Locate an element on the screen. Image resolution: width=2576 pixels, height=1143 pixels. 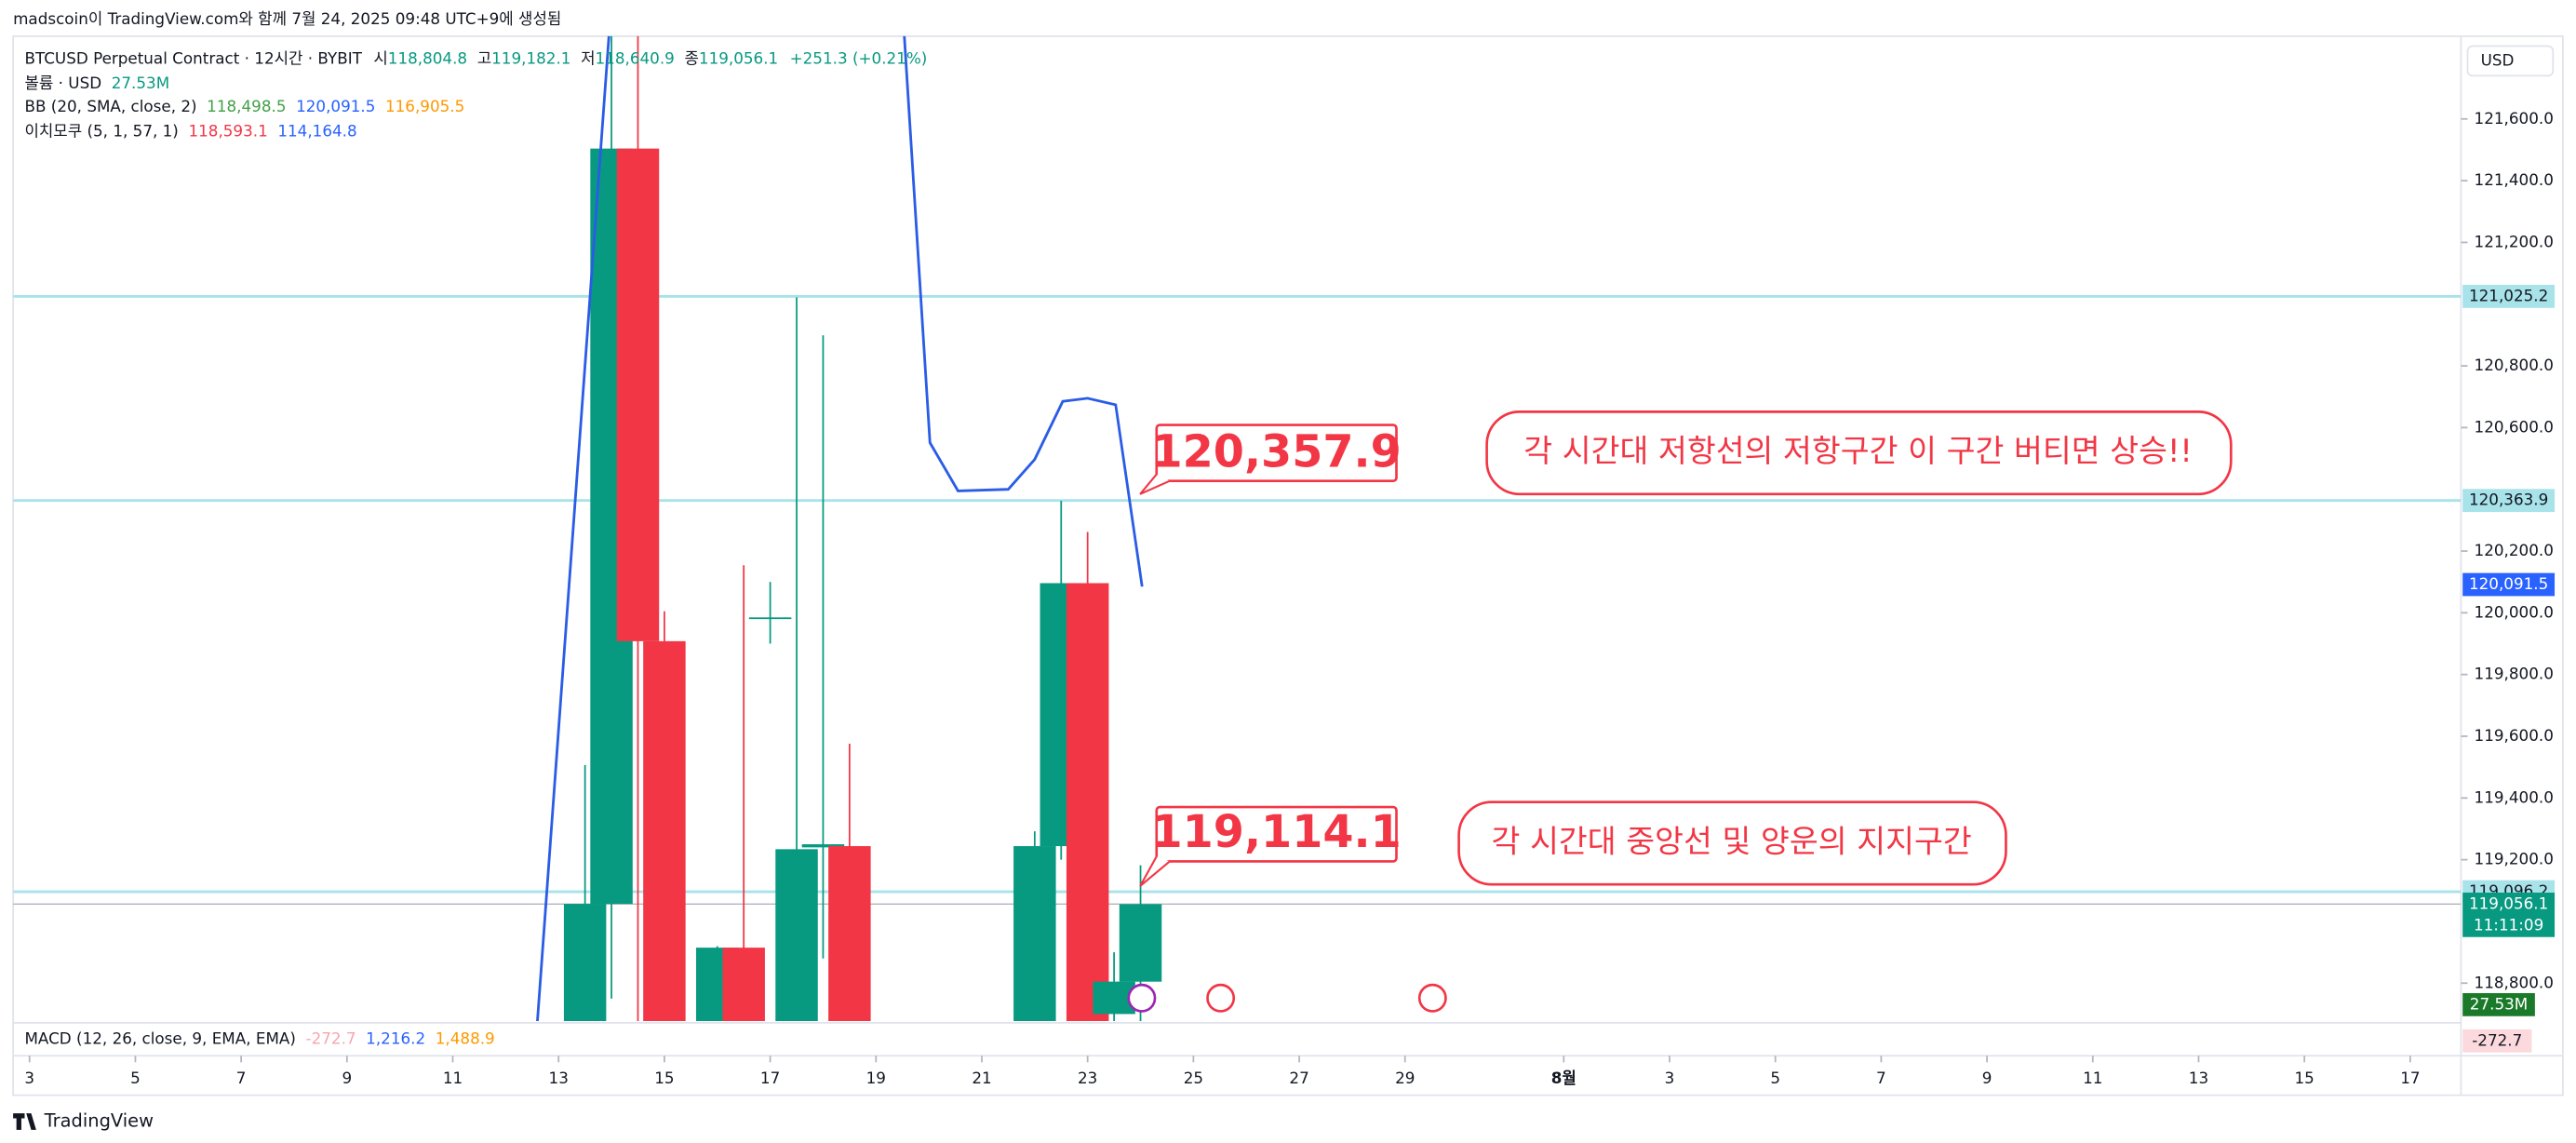
macd-tag is located at coordinates (2497, 1041).